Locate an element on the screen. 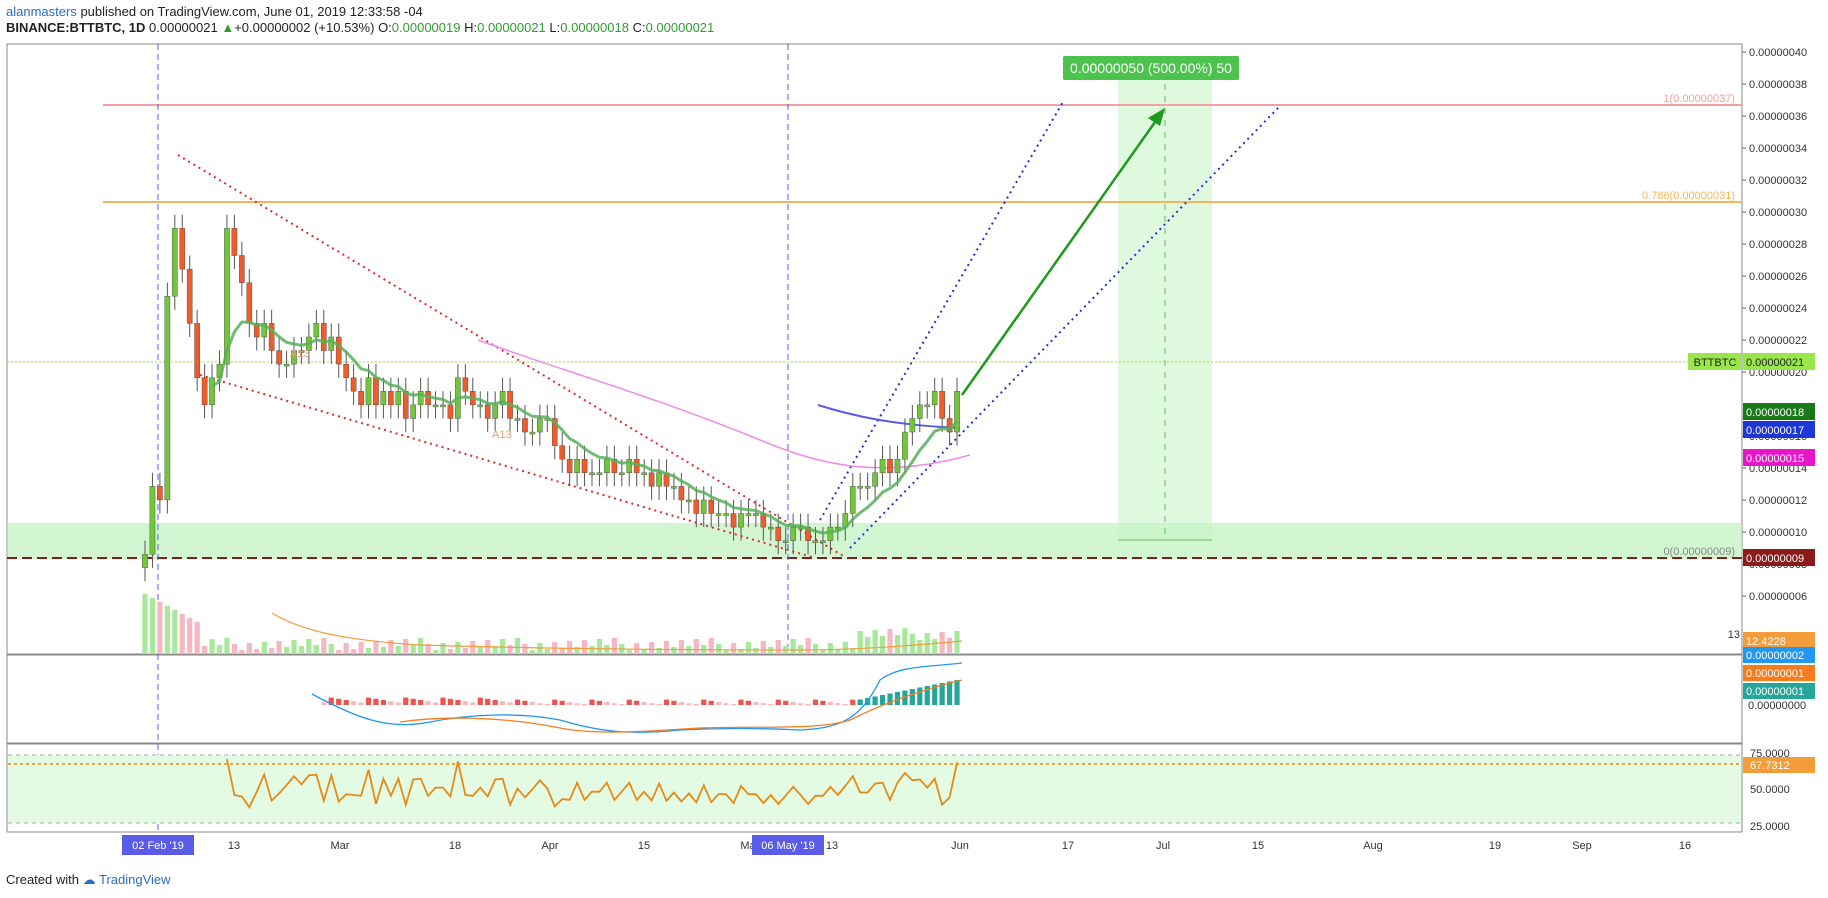  date-badge is located at coordinates (788, 845).